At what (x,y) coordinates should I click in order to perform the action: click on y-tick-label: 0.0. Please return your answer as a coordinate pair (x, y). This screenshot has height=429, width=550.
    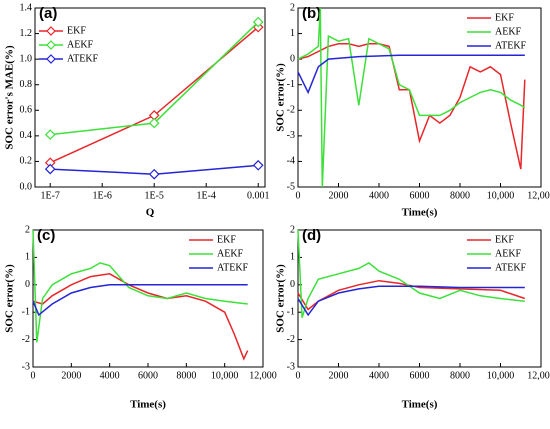
    Looking at the image, I should click on (26, 186).